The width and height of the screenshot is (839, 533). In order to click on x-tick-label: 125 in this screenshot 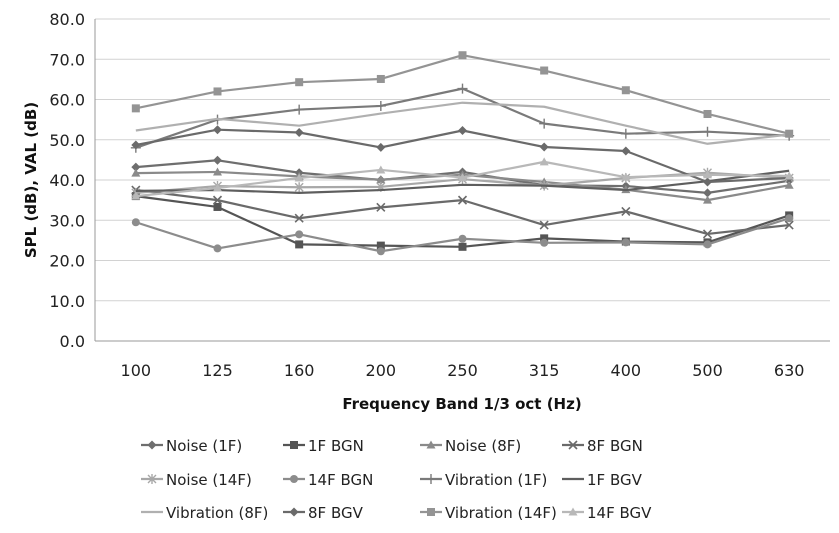, I will do `click(217, 370)`.